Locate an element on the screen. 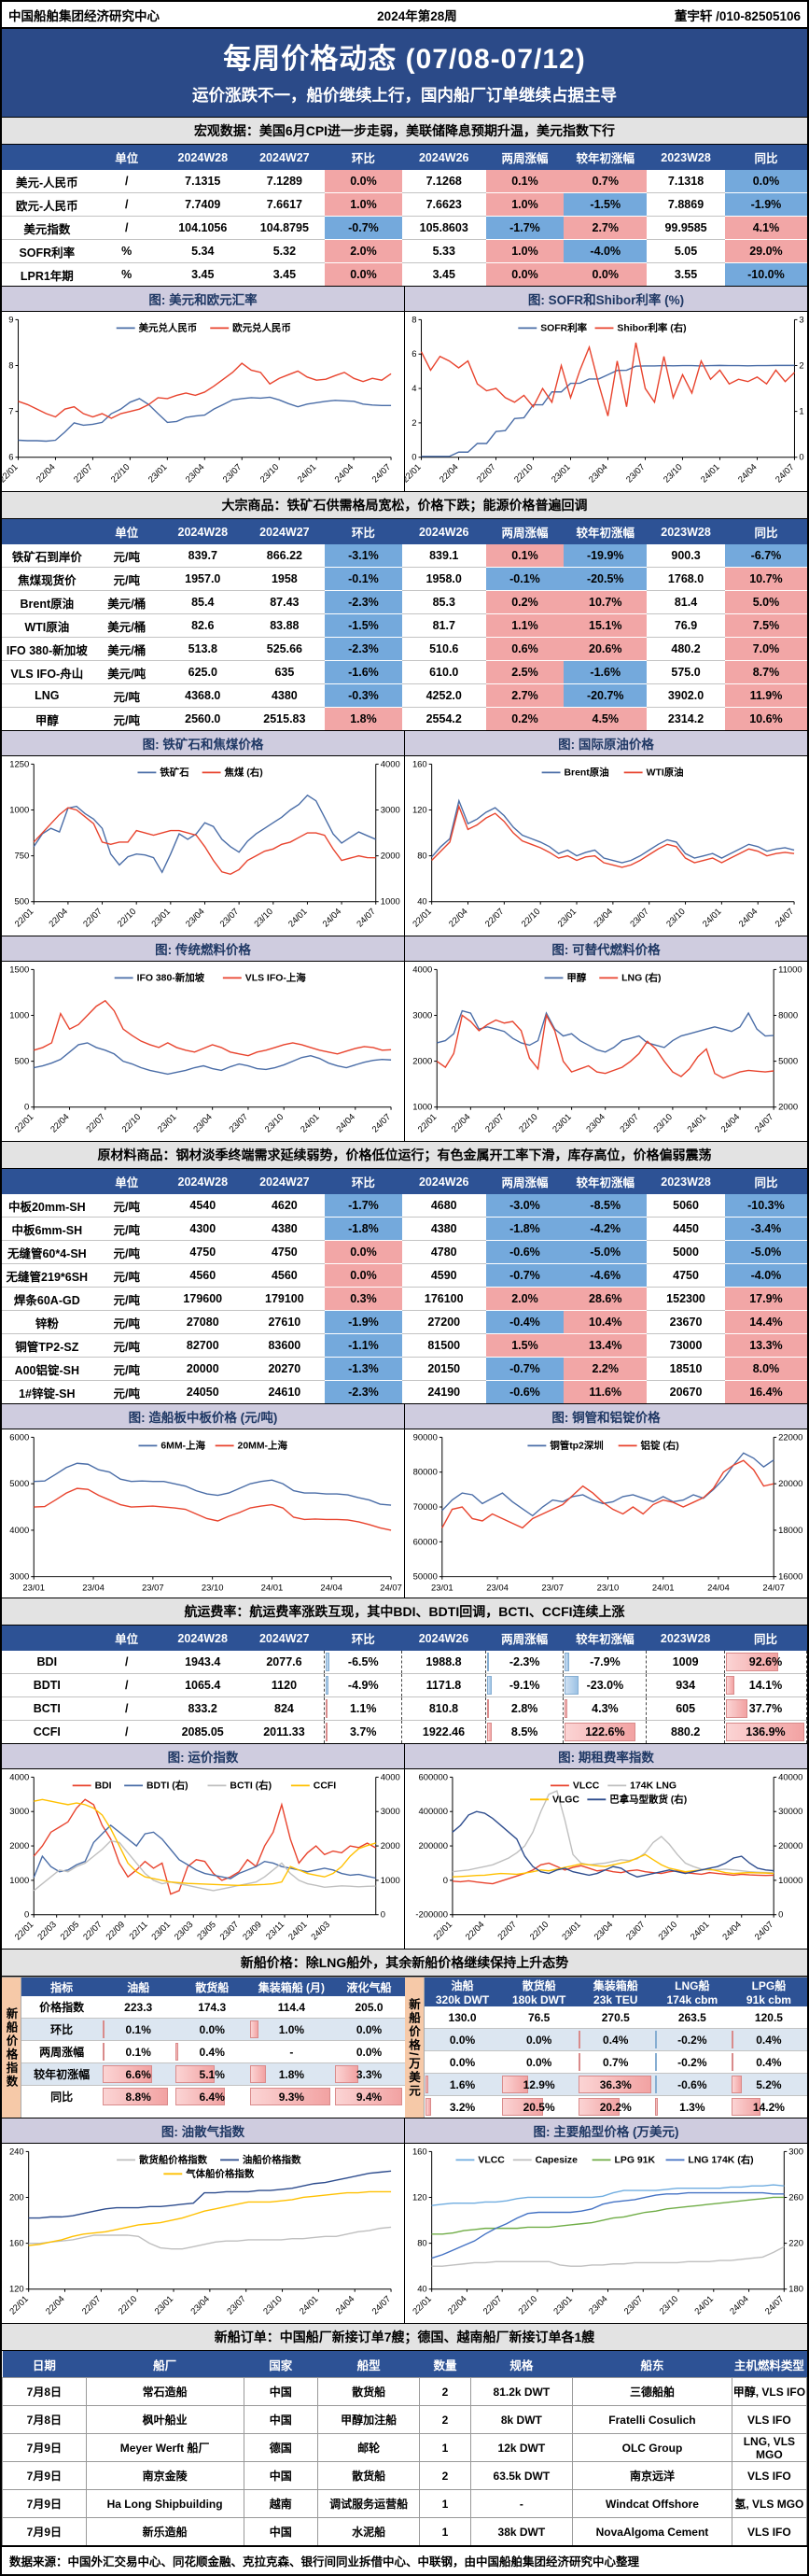 This screenshot has width=809, height=2576. svg-text: 3000 is located at coordinates (390, 810).